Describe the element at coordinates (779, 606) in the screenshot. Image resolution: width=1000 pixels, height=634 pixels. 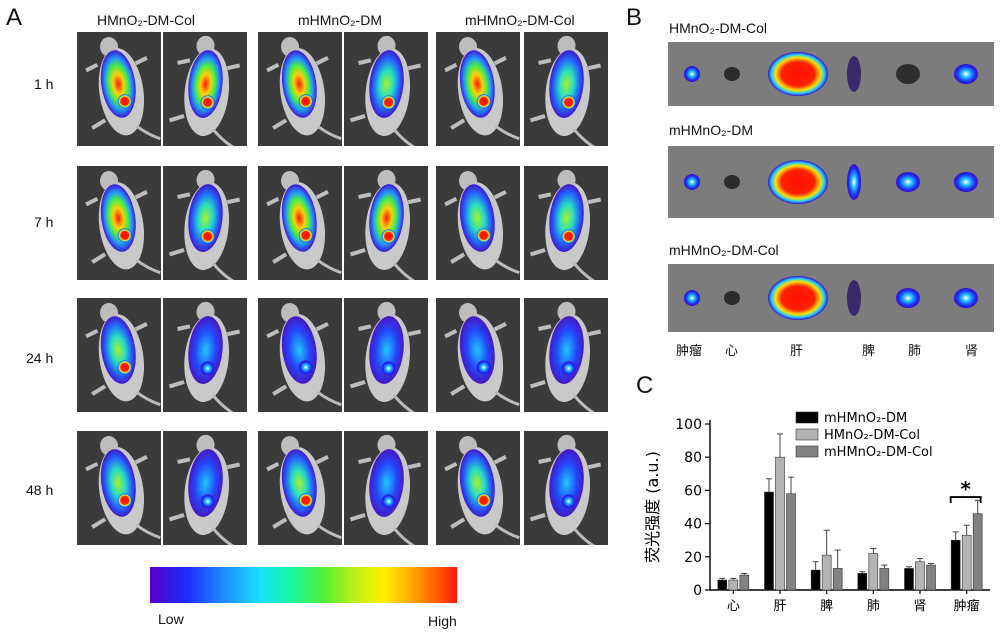
I see `x-tick-label: 肝` at that location.